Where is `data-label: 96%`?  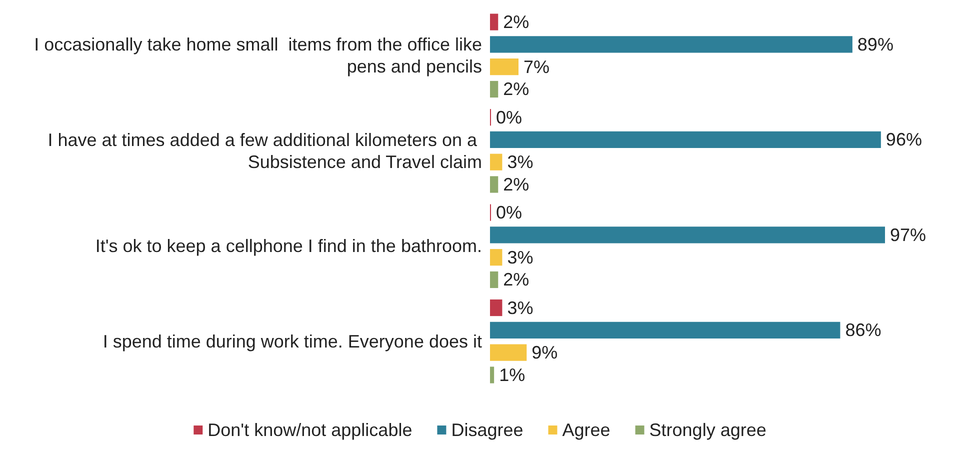
data-label: 96% is located at coordinates (904, 140).